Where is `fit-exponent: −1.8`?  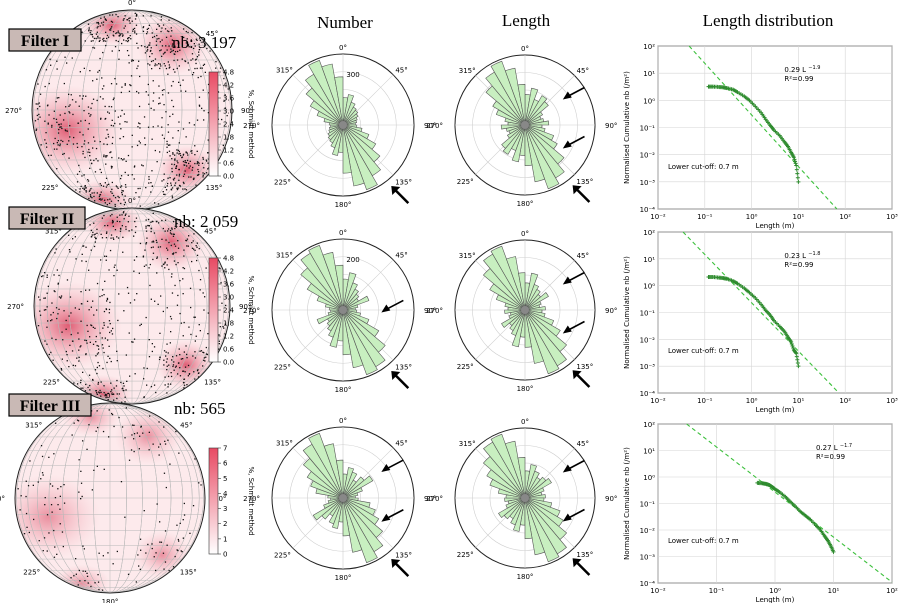
fit-exponent: −1.8 is located at coordinates (814, 254).